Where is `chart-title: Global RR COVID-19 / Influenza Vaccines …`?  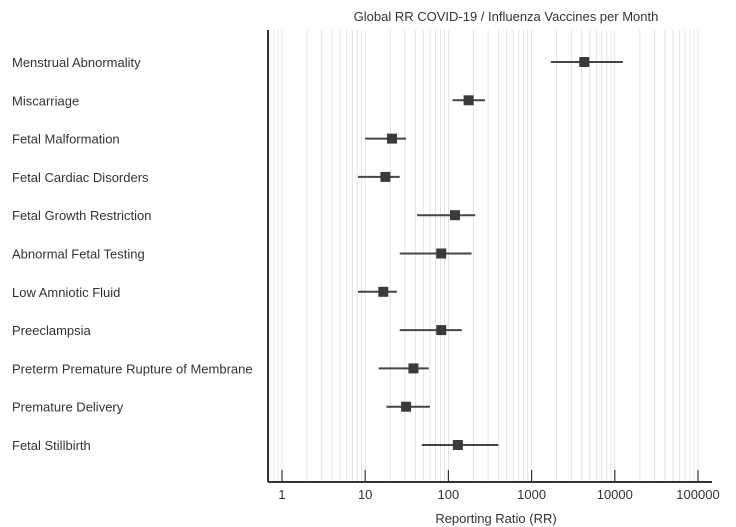
chart-title: Global RR COVID-19 / Influenza Vaccines … is located at coordinates (506, 16).